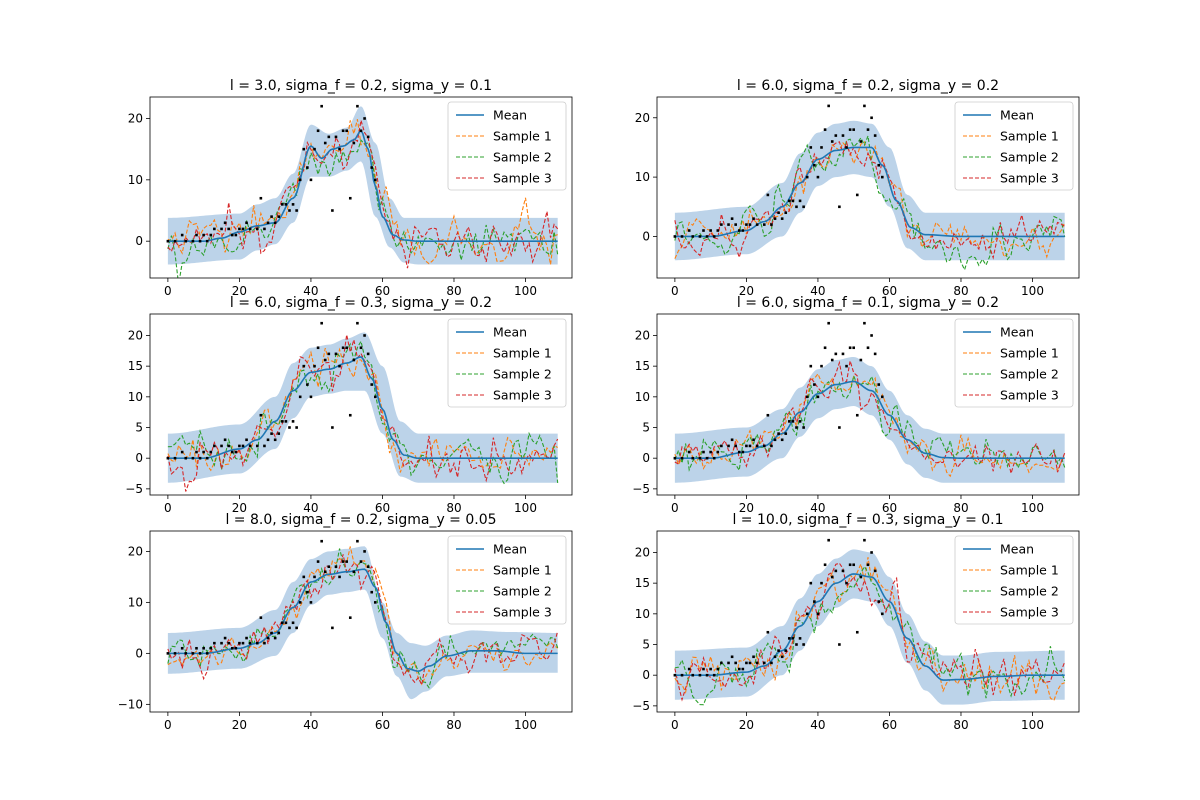 The image size is (1200, 800). I want to click on axes-frame, so click(361, 404).